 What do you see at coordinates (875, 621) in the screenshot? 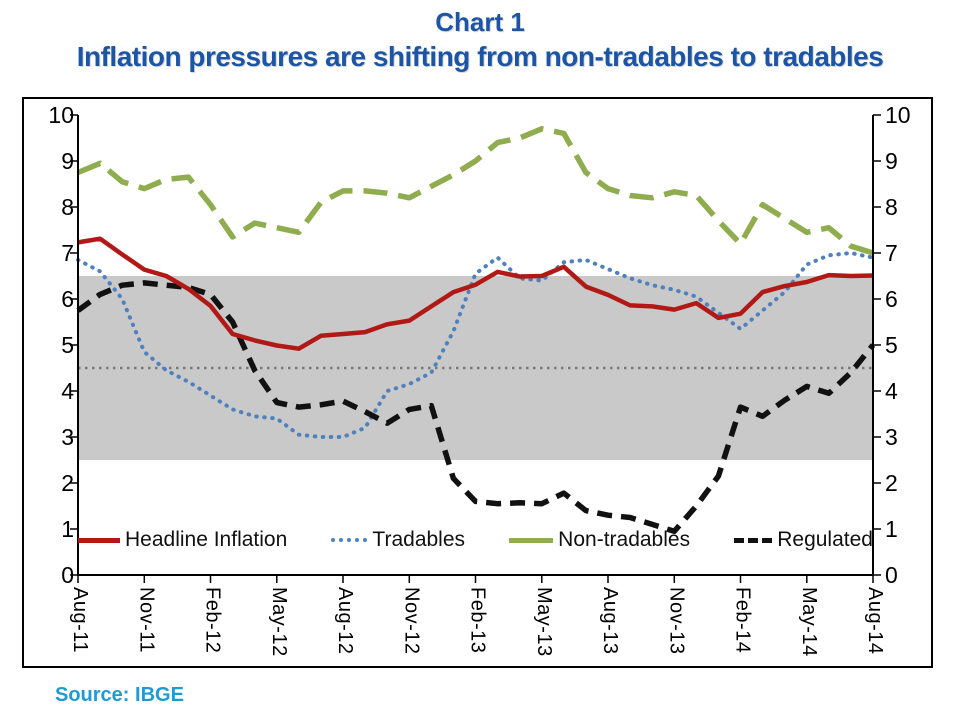
I see `x-axis-label: Aug-14` at bounding box center [875, 621].